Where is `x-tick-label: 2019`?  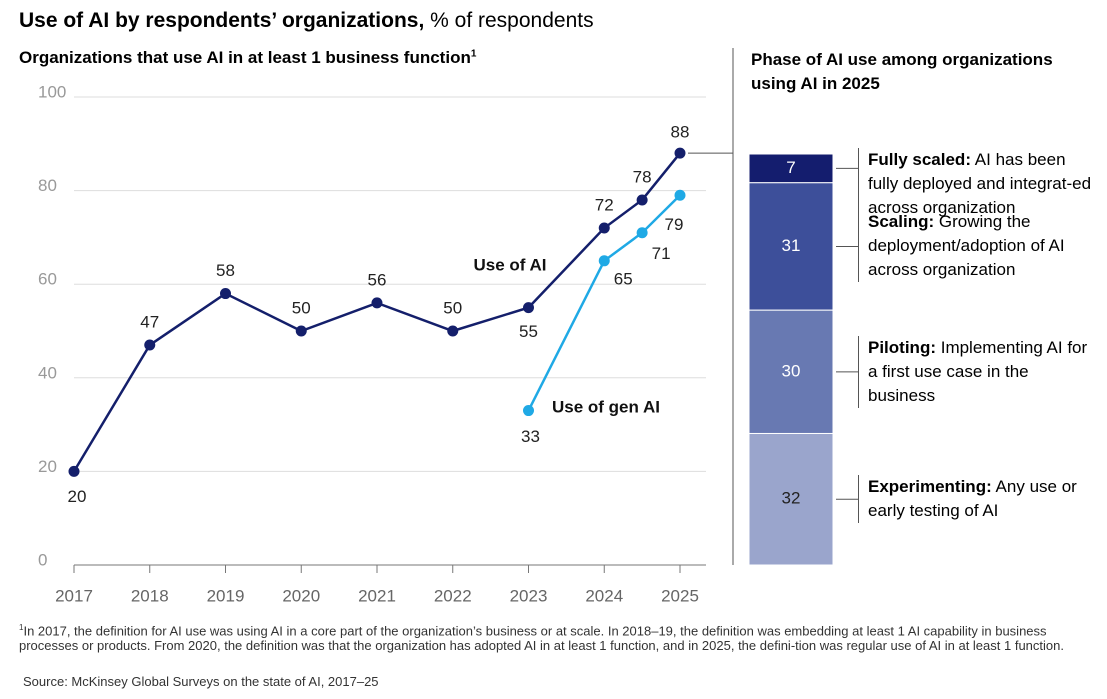
x-tick-label: 2019 is located at coordinates (226, 595).